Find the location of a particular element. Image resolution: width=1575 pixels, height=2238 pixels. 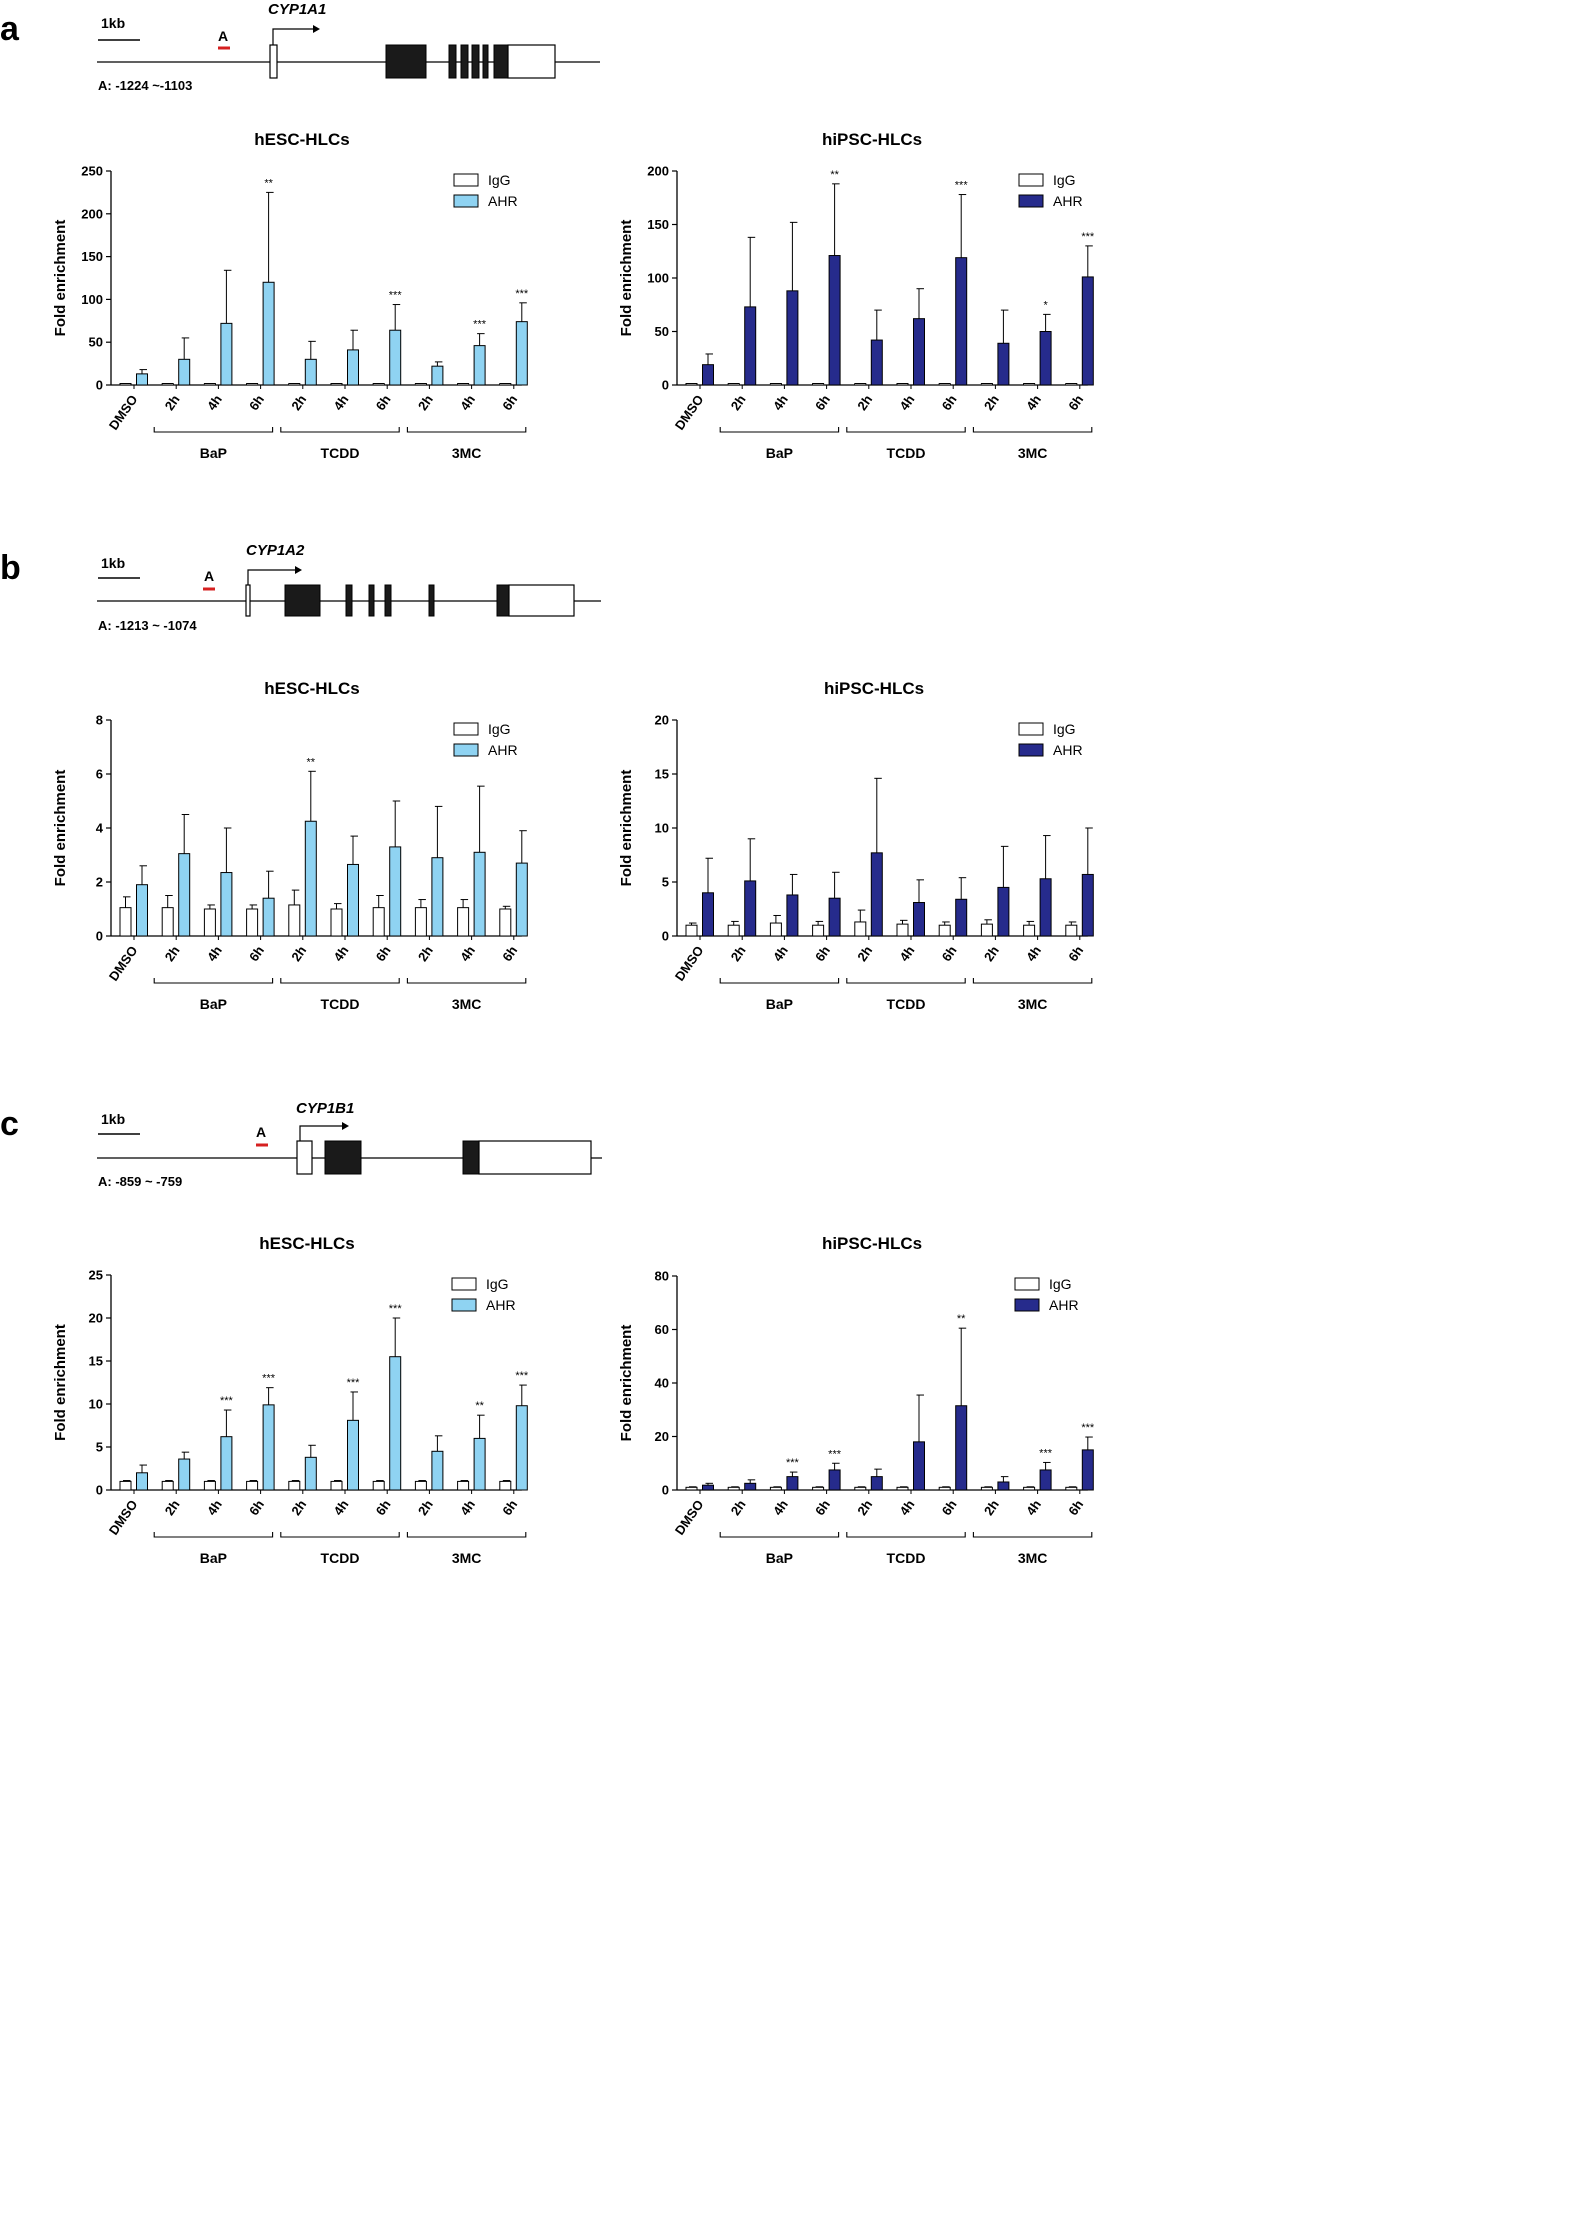

y-tick-label: 4 is located at coordinates (100, 828).